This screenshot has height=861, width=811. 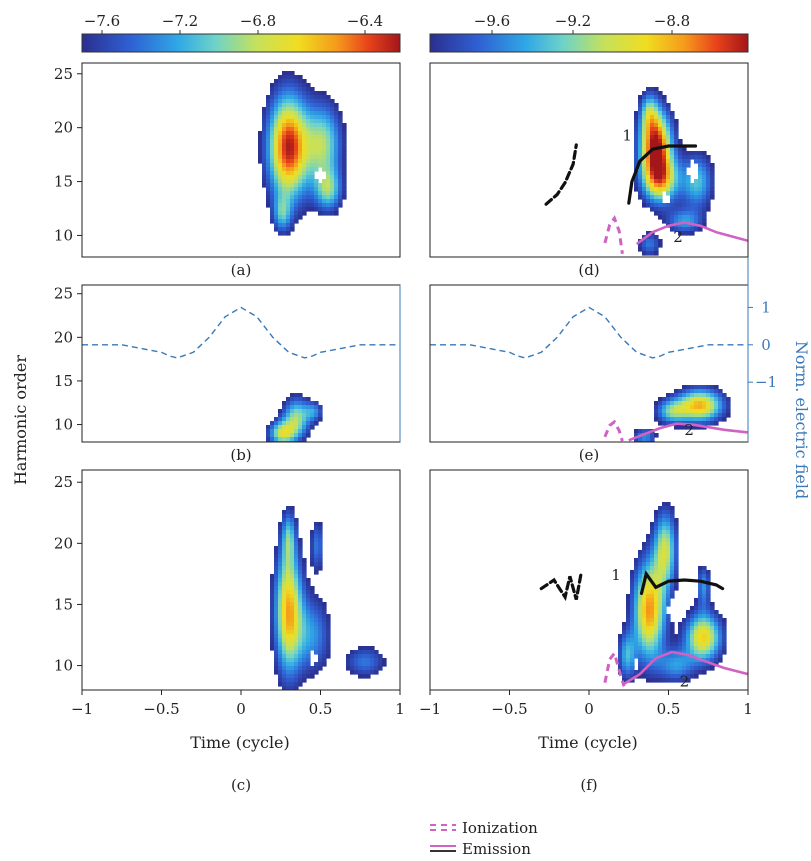 What do you see at coordinates (603, 360) in the screenshot?
I see `panel-e: 210−1(e)` at bounding box center [603, 360].